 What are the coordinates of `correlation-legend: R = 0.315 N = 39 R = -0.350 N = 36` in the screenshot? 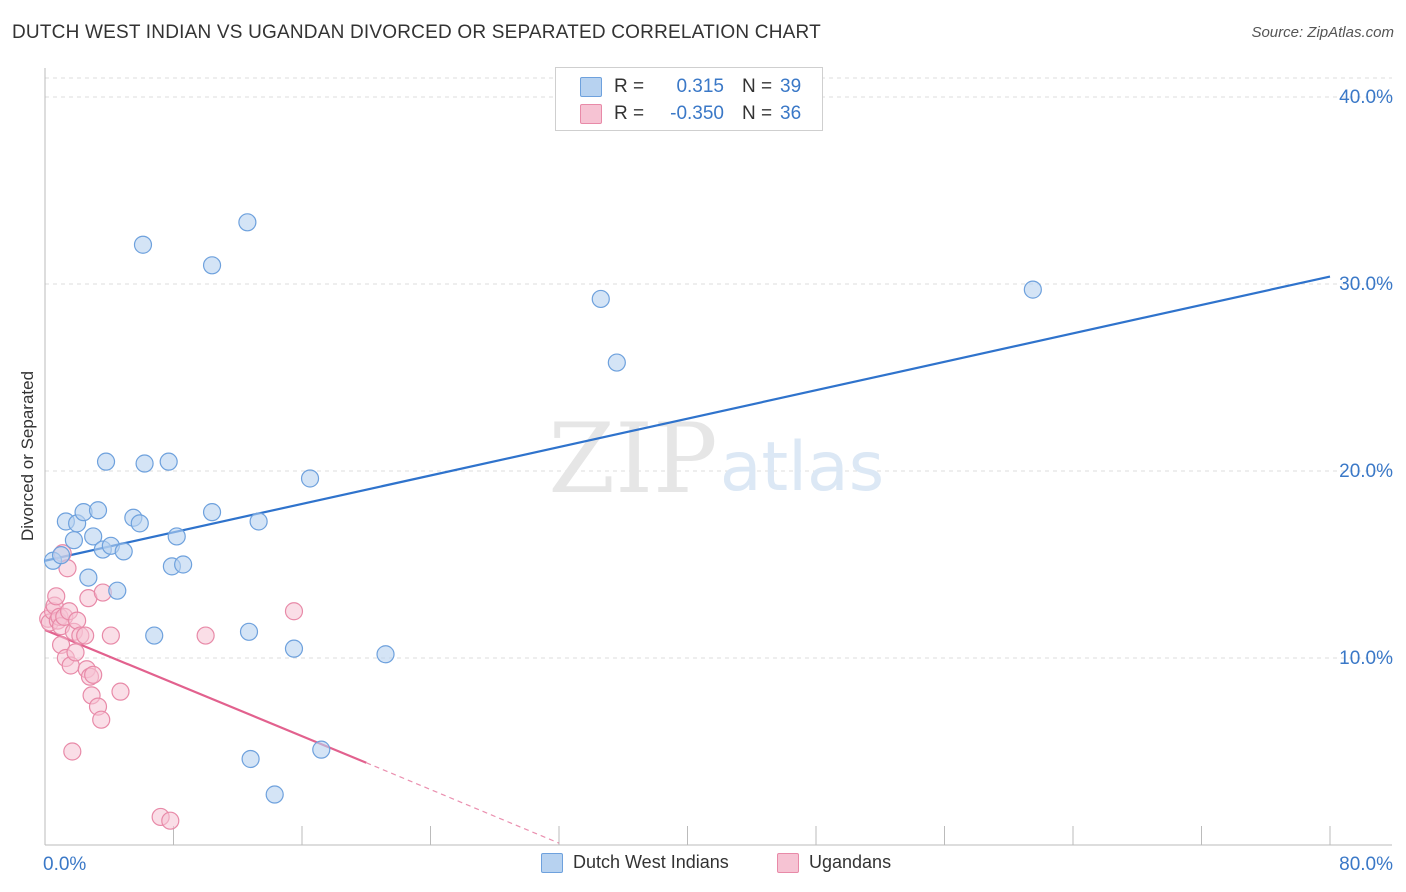 It's located at (689, 99).